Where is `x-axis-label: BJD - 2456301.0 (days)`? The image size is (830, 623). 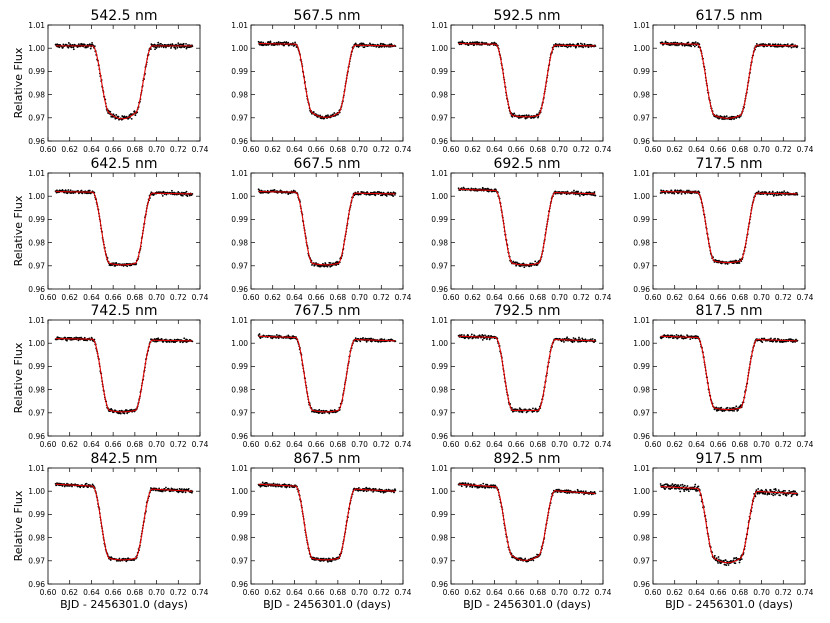 x-axis-label: BJD - 2456301.0 (days) is located at coordinates (327, 604).